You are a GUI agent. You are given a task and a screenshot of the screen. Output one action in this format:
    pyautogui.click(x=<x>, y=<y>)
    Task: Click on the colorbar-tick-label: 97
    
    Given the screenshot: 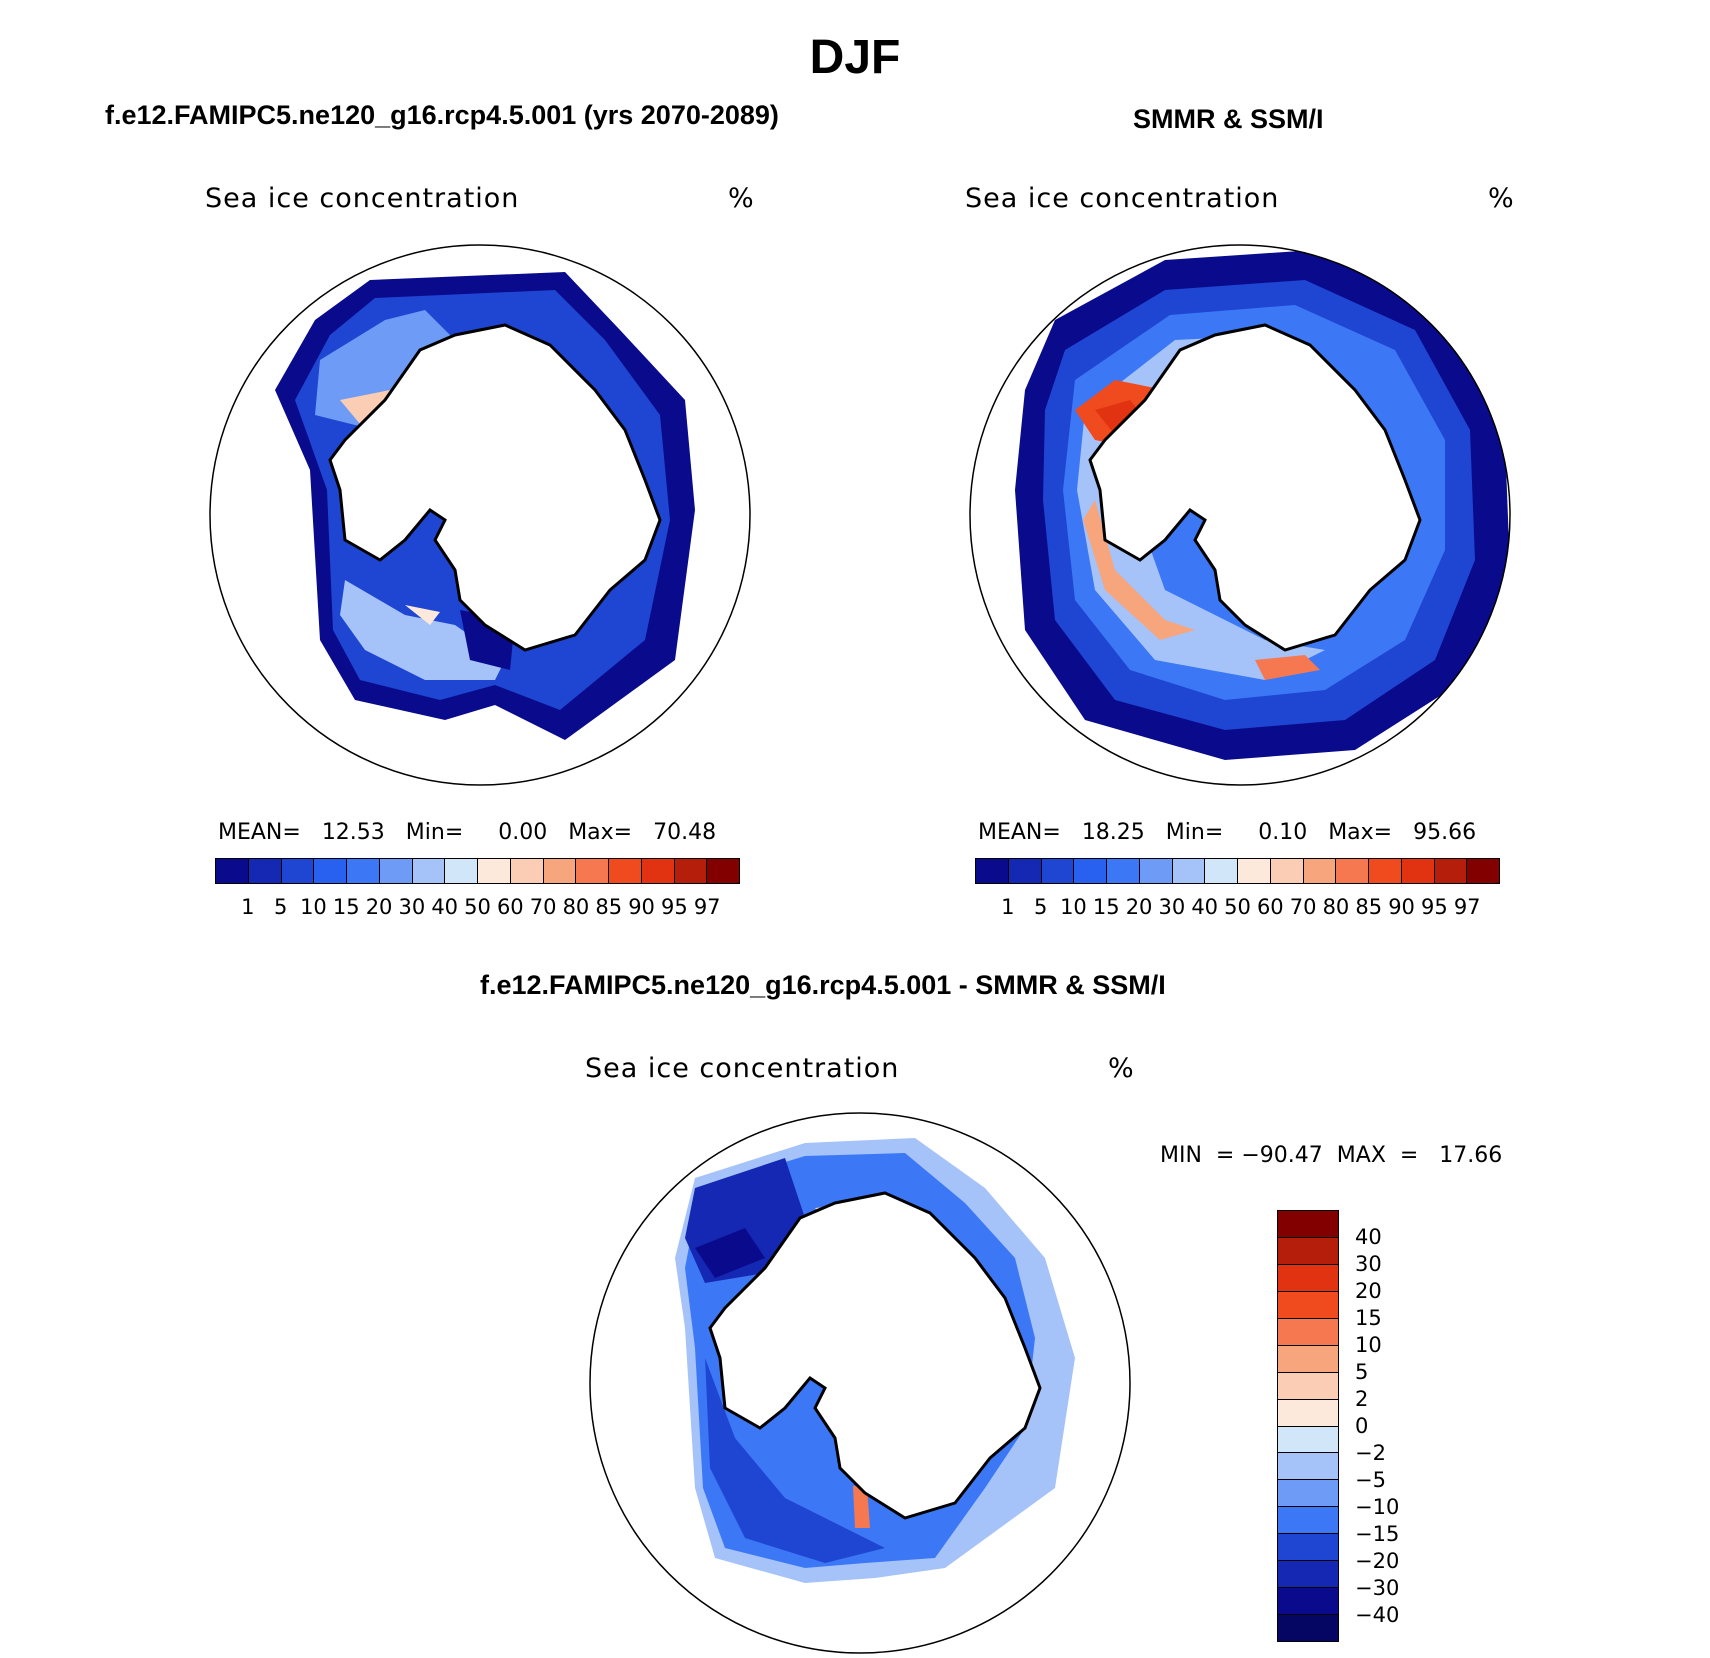 What is the action you would take?
    pyautogui.click(x=1467, y=907)
    